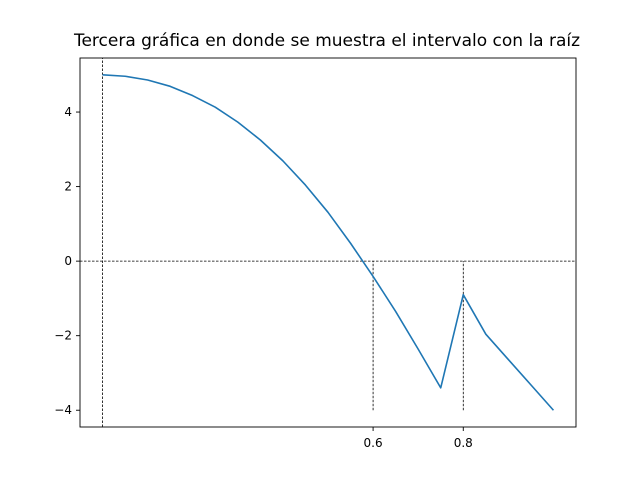  Describe the element at coordinates (63, 336) in the screenshot. I see `y-tick-label-3: −2` at that location.